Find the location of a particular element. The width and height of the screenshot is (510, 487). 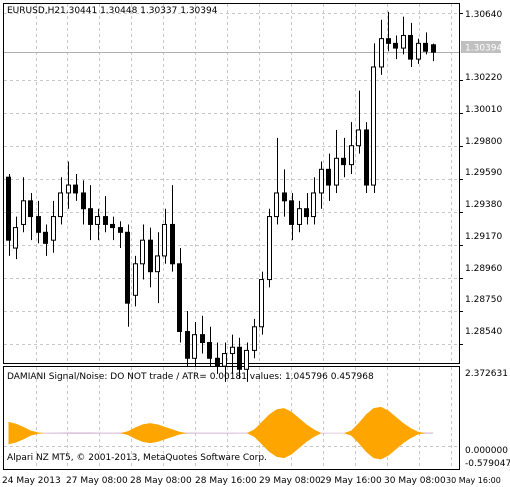

price-tick-label: 1.28960 is located at coordinates (483, 269).